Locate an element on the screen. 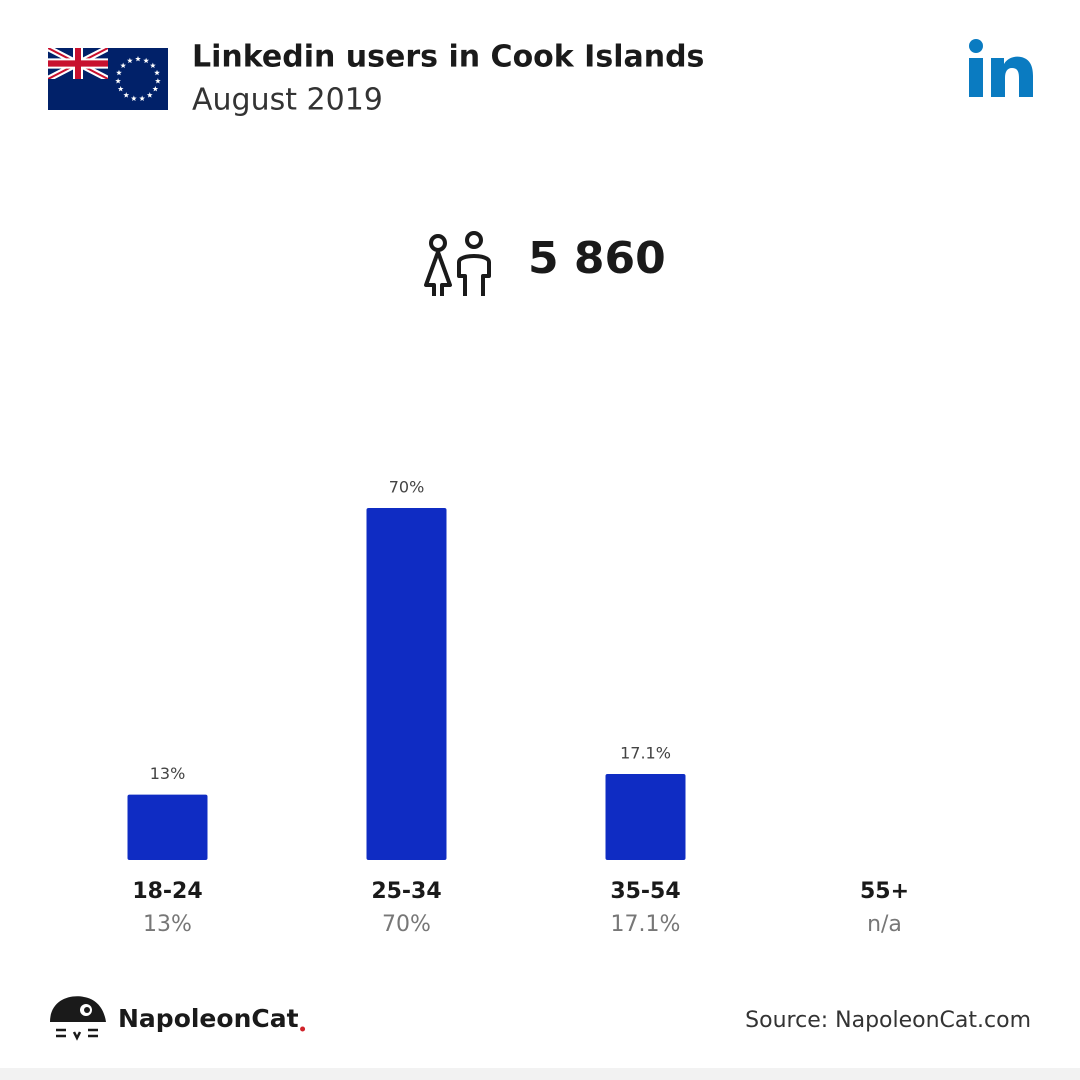 The width and height of the screenshot is (1080, 1080). total-users: 5 860 is located at coordinates (597, 258).